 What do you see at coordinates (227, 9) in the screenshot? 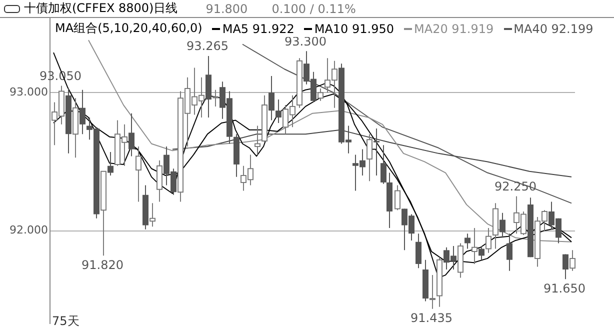
I see `text: 91.800` at bounding box center [227, 9].